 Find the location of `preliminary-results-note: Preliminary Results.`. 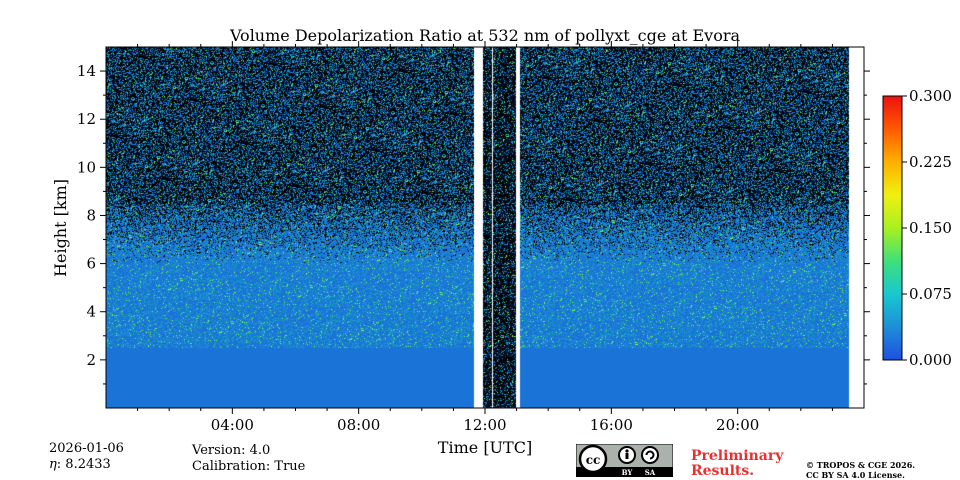

preliminary-results-note: Preliminary Results. is located at coordinates (737, 464).